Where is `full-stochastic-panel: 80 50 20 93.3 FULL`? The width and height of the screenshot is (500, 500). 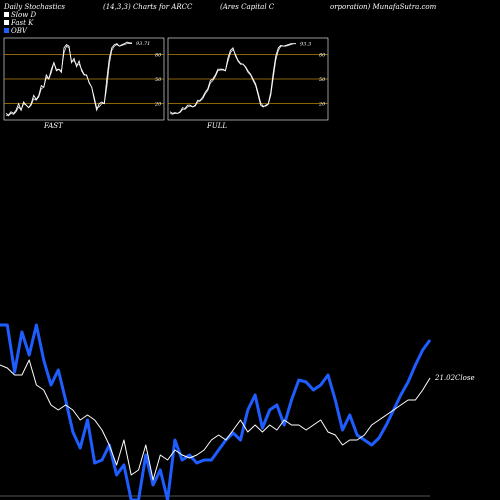
full-stochastic-panel: 80 50 20 93.3 FULL is located at coordinates (248, 83).